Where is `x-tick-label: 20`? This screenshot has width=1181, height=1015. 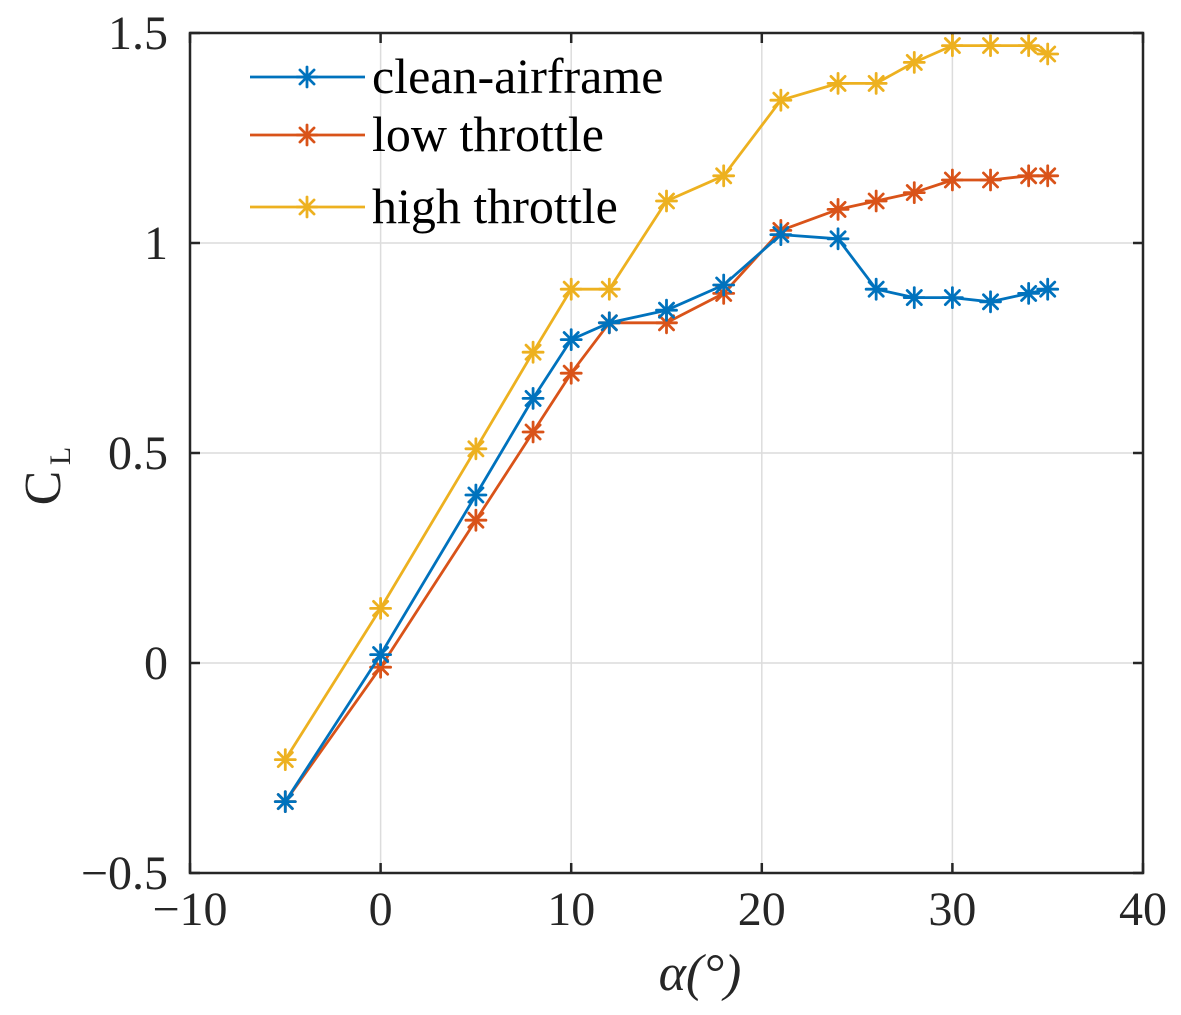 x-tick-label: 20 is located at coordinates (762, 909).